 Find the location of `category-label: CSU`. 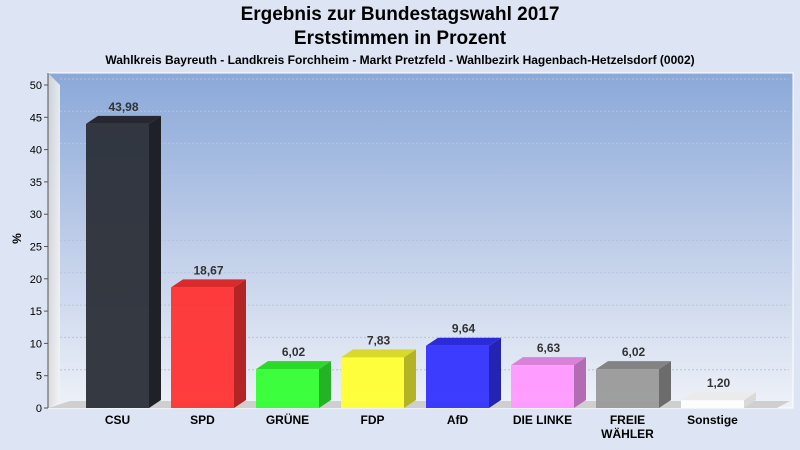

category-label: CSU is located at coordinates (117, 420).